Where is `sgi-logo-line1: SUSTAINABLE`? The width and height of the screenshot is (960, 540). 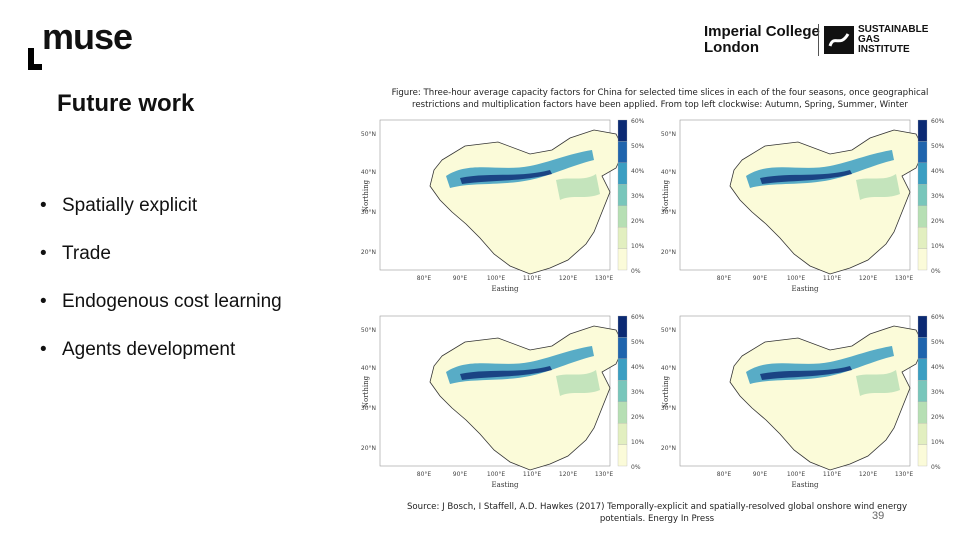 sgi-logo-line1: SUSTAINABLE is located at coordinates (893, 29).